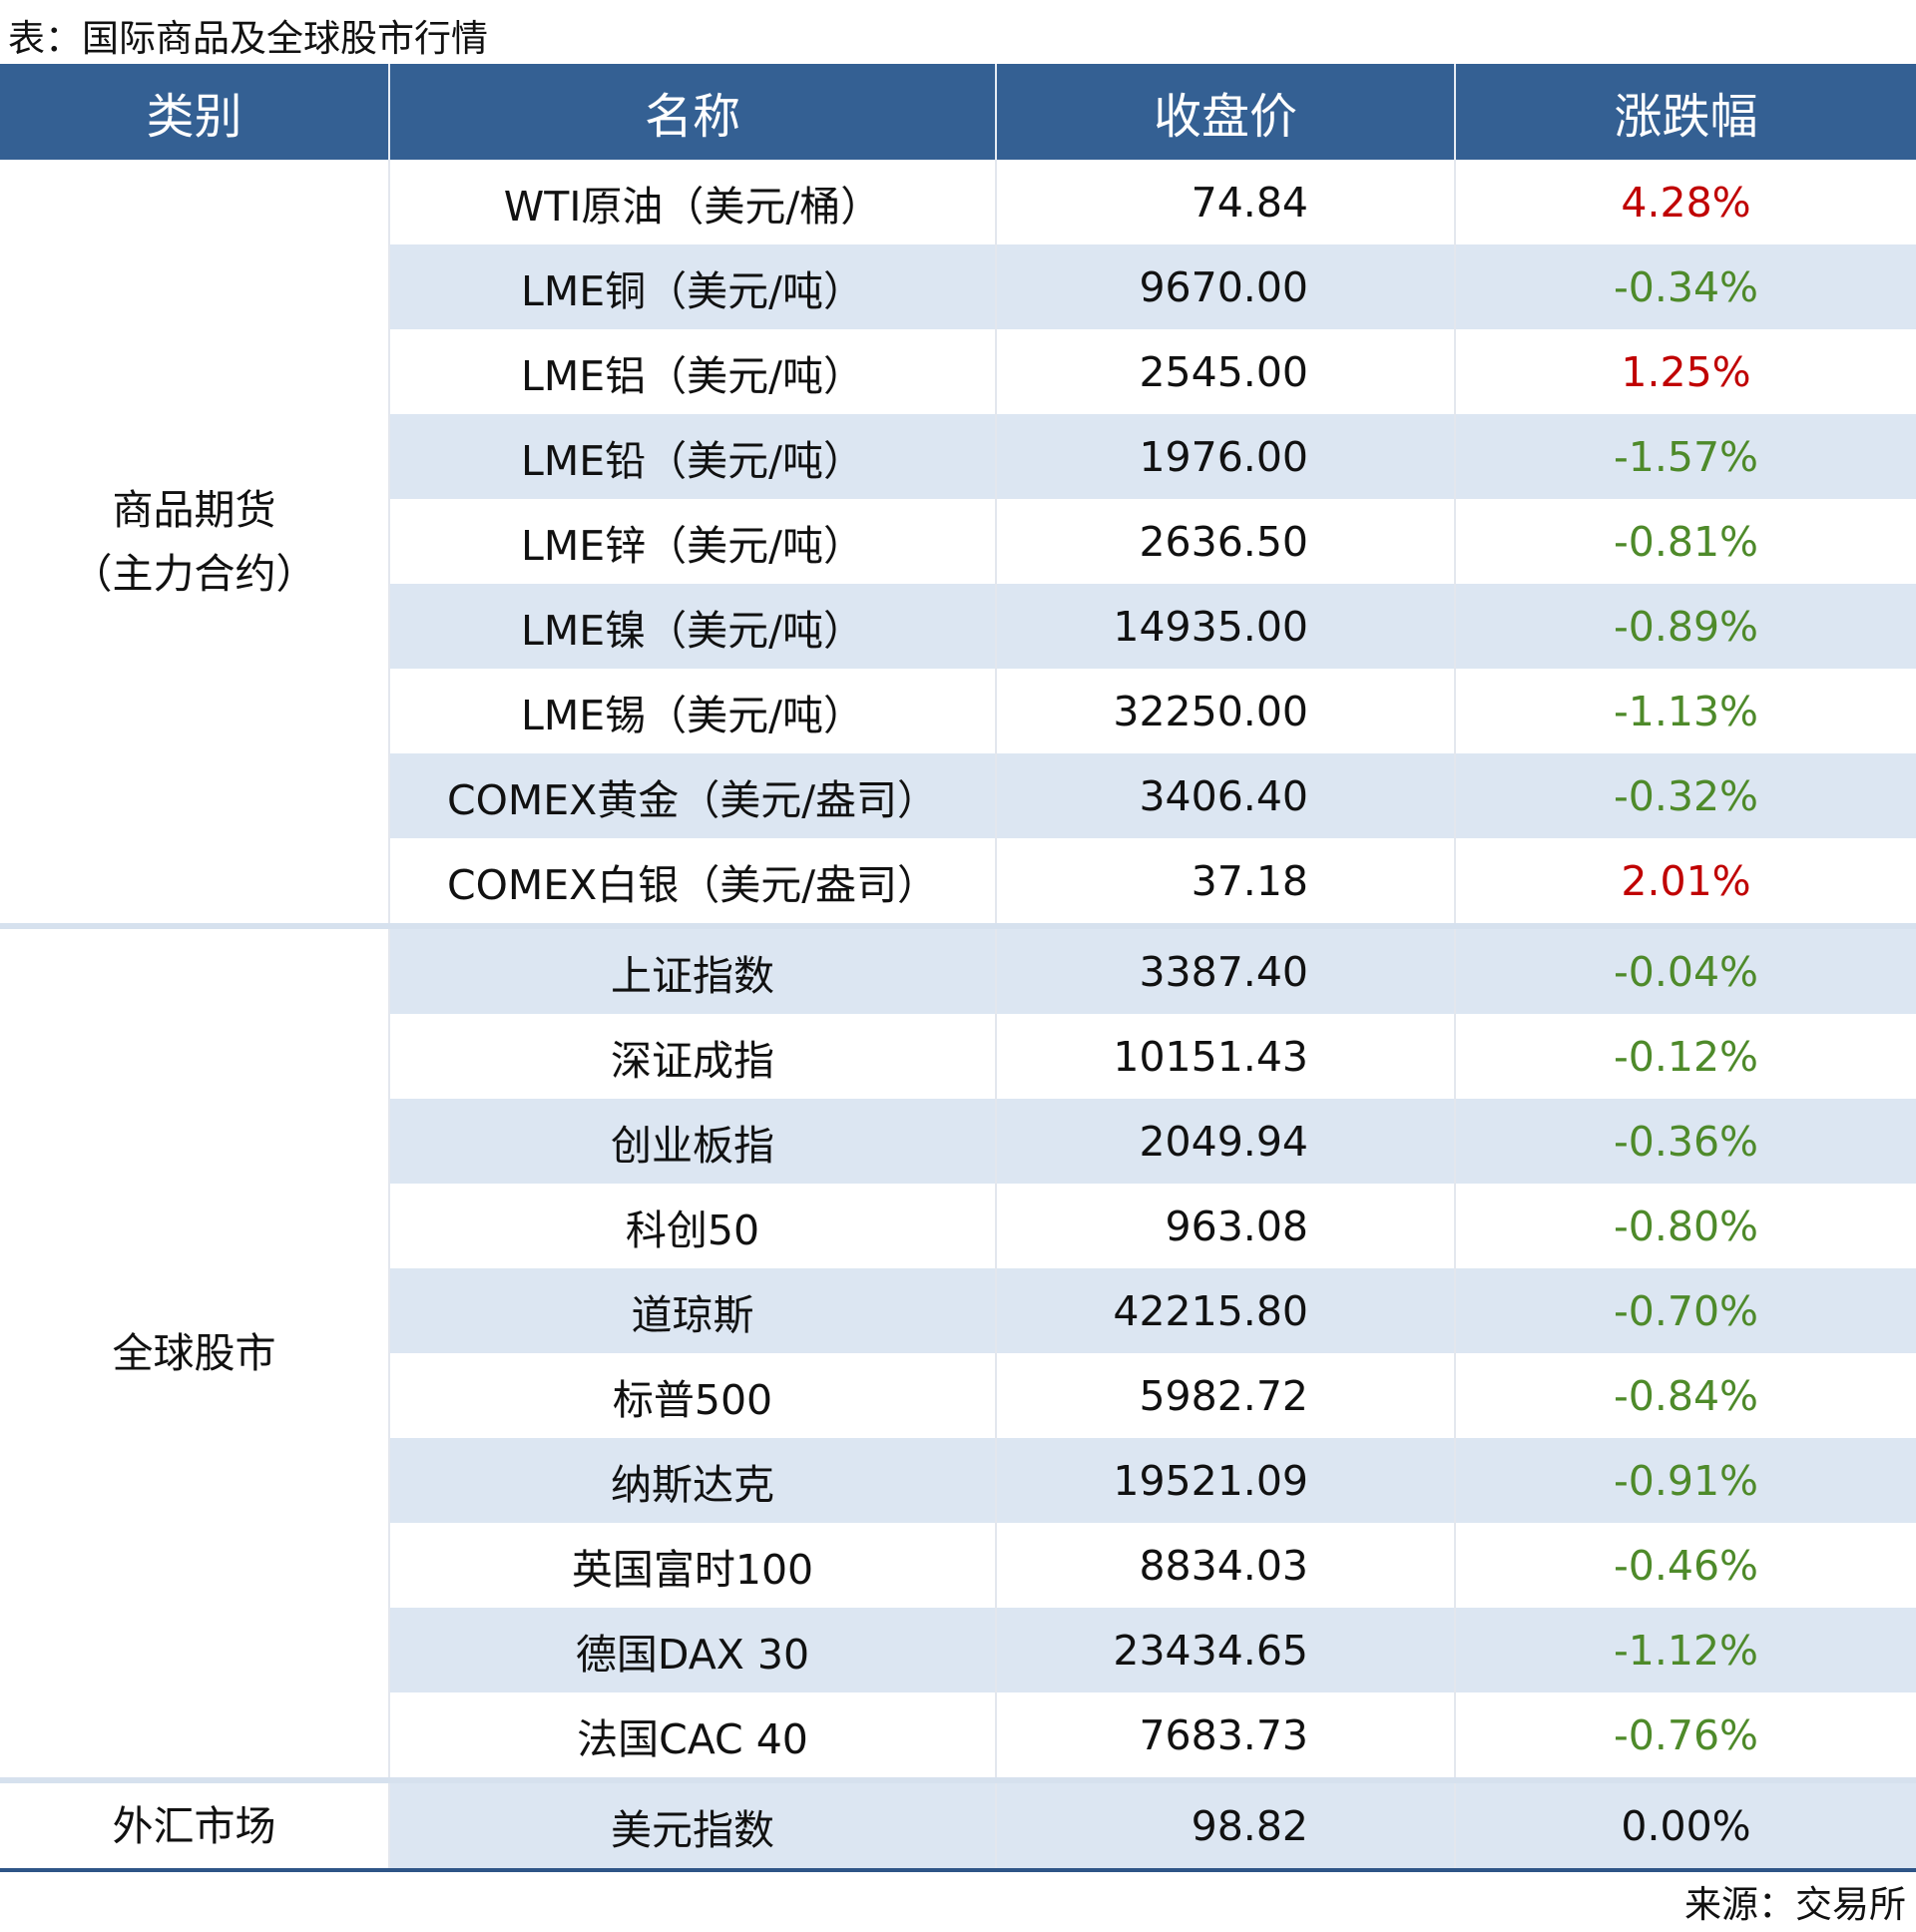  I want to click on column-header: 类别, so click(195, 112).